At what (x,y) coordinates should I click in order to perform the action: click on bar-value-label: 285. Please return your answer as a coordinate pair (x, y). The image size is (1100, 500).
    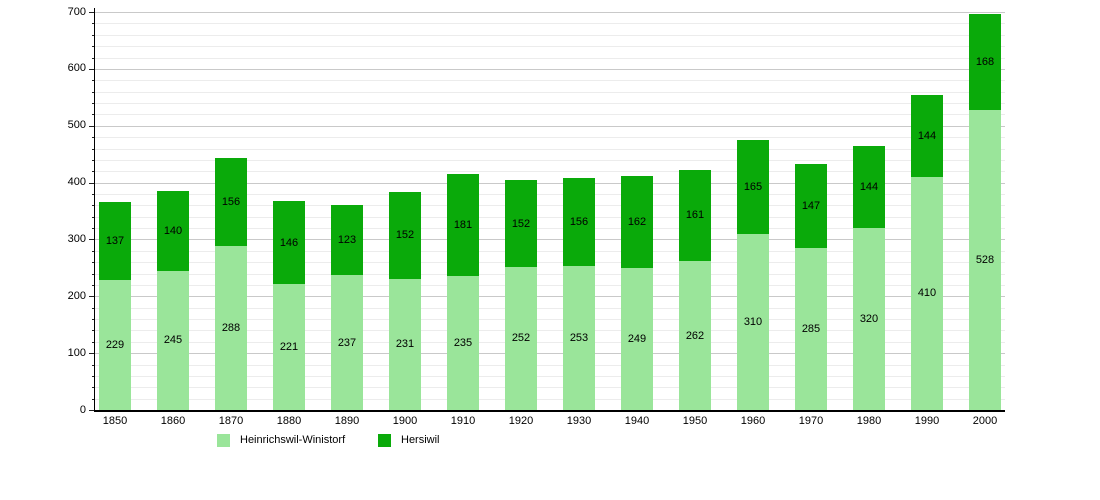
    Looking at the image, I should click on (811, 329).